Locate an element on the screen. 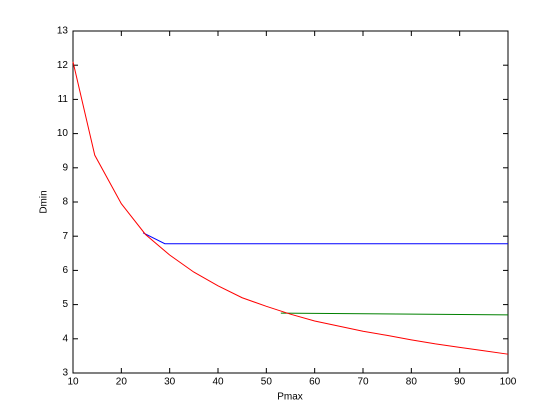 The image size is (560, 420). x-tick-label: 50 is located at coordinates (267, 382).